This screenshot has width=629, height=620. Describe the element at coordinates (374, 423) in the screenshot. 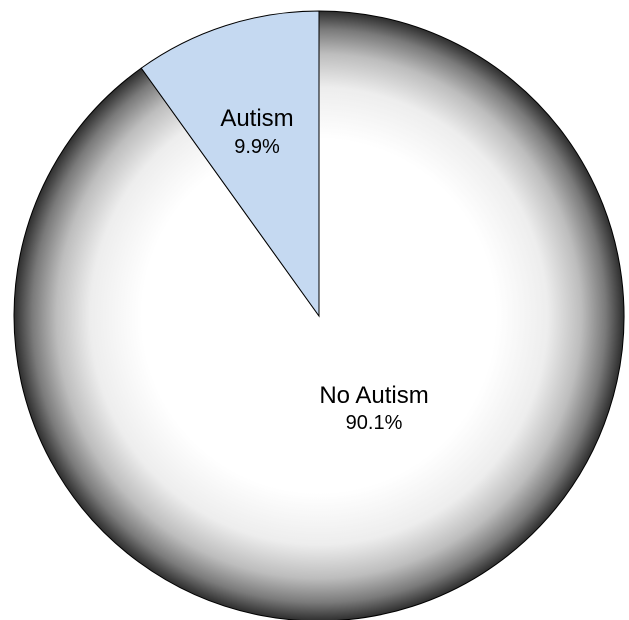

I see `slice-value-no-autism: 90.1%` at that location.